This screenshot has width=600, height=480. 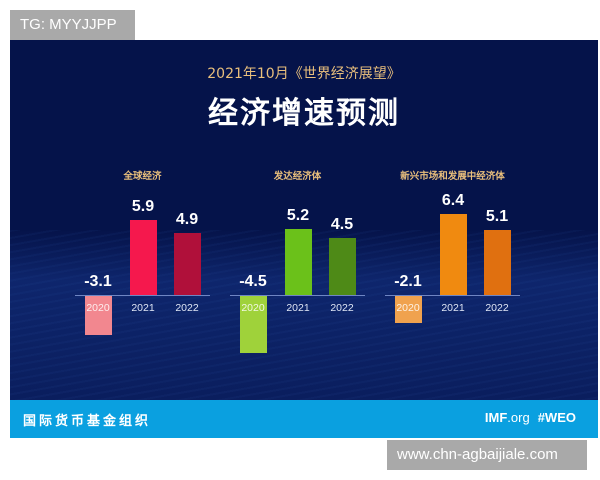 What do you see at coordinates (342, 224) in the screenshot?
I see `bar-value-label: 4.5` at bounding box center [342, 224].